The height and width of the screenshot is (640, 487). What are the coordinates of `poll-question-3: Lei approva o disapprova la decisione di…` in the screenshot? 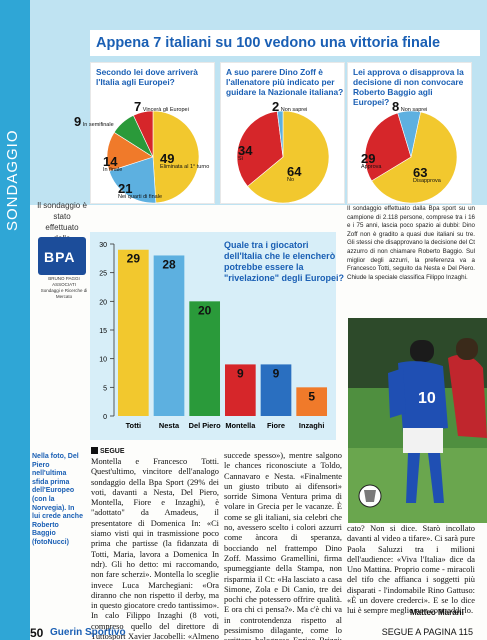 It's located at (408, 87).